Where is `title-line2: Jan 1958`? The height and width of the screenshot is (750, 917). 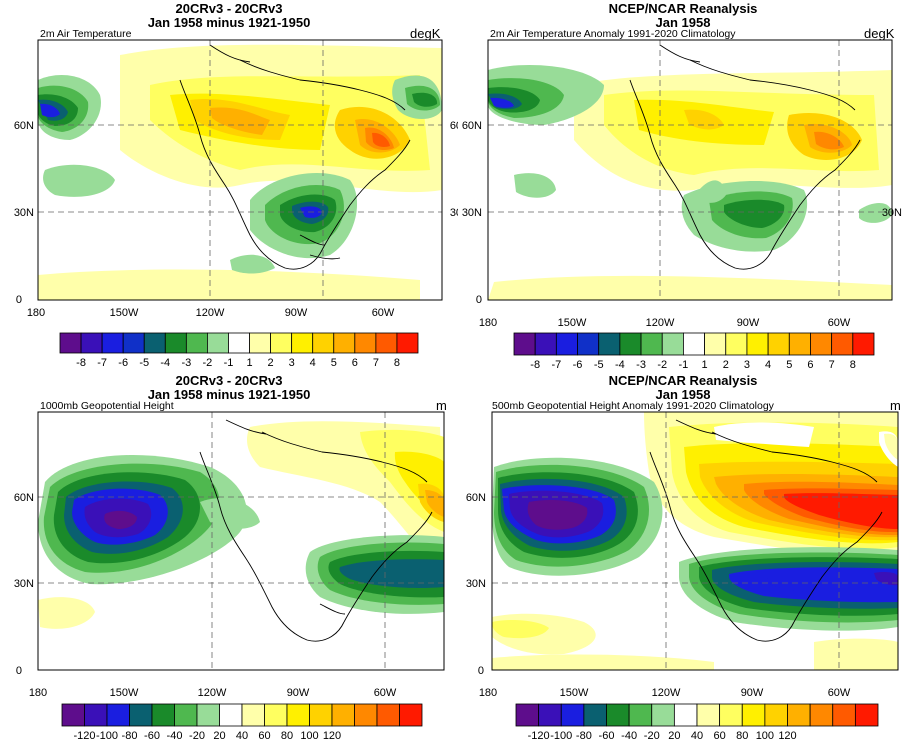
title-line2: Jan 1958 is located at coordinates (683, 394).